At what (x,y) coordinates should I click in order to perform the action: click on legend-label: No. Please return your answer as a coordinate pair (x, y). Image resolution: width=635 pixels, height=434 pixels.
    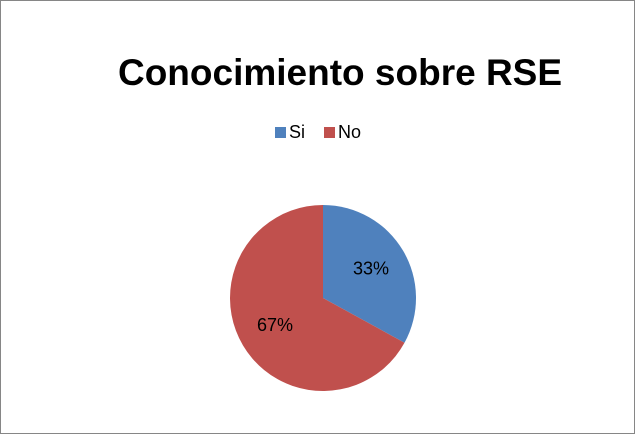
    Looking at the image, I should click on (349, 132).